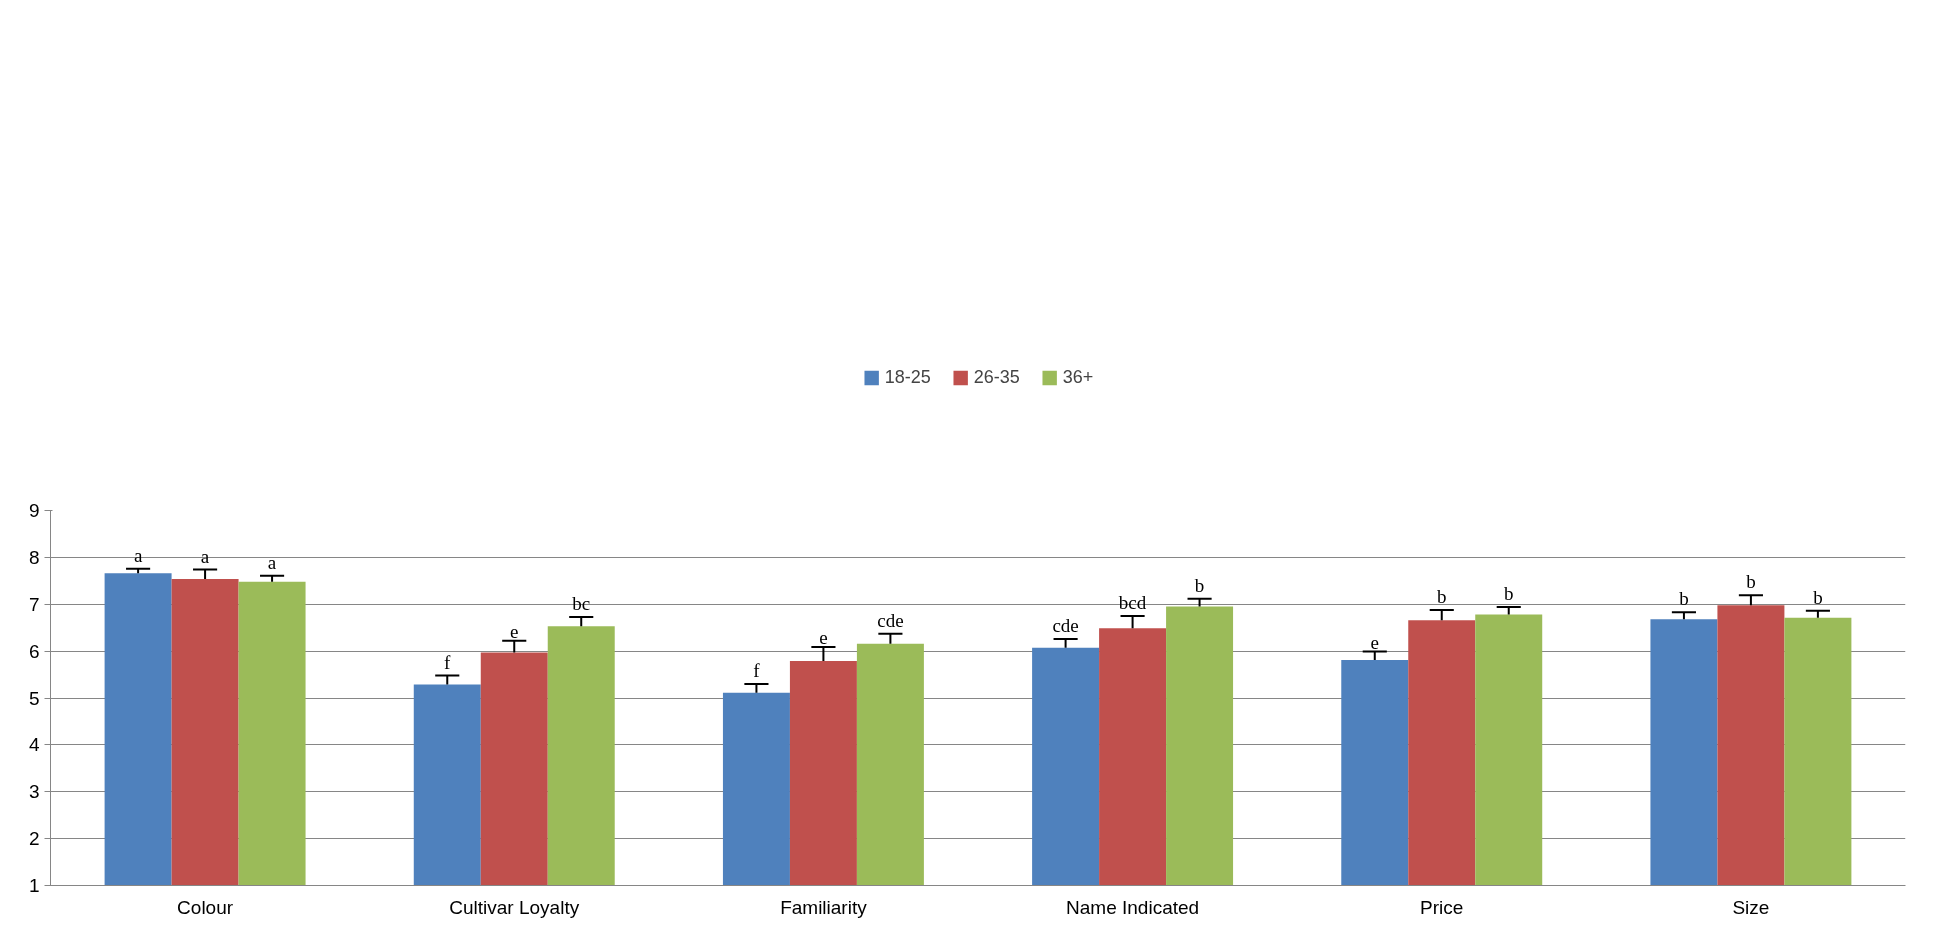  Describe the element at coordinates (514, 907) in the screenshot. I see `x-tick-label: Cultivar Loyalty` at that location.